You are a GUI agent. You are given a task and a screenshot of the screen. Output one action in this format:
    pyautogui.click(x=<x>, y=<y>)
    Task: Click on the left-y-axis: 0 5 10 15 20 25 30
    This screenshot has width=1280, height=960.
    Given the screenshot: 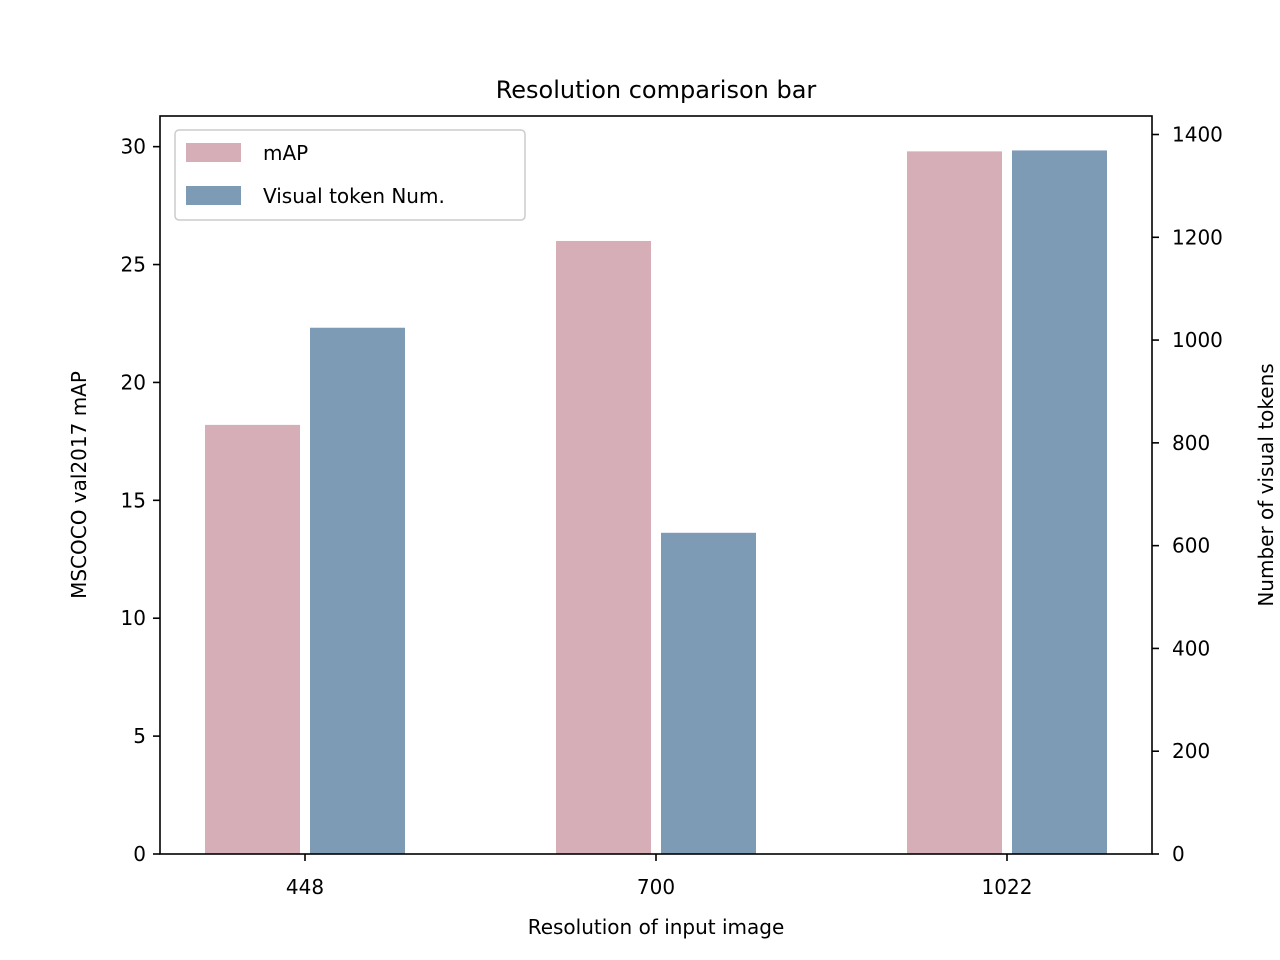 What is the action you would take?
    pyautogui.click(x=140, y=500)
    